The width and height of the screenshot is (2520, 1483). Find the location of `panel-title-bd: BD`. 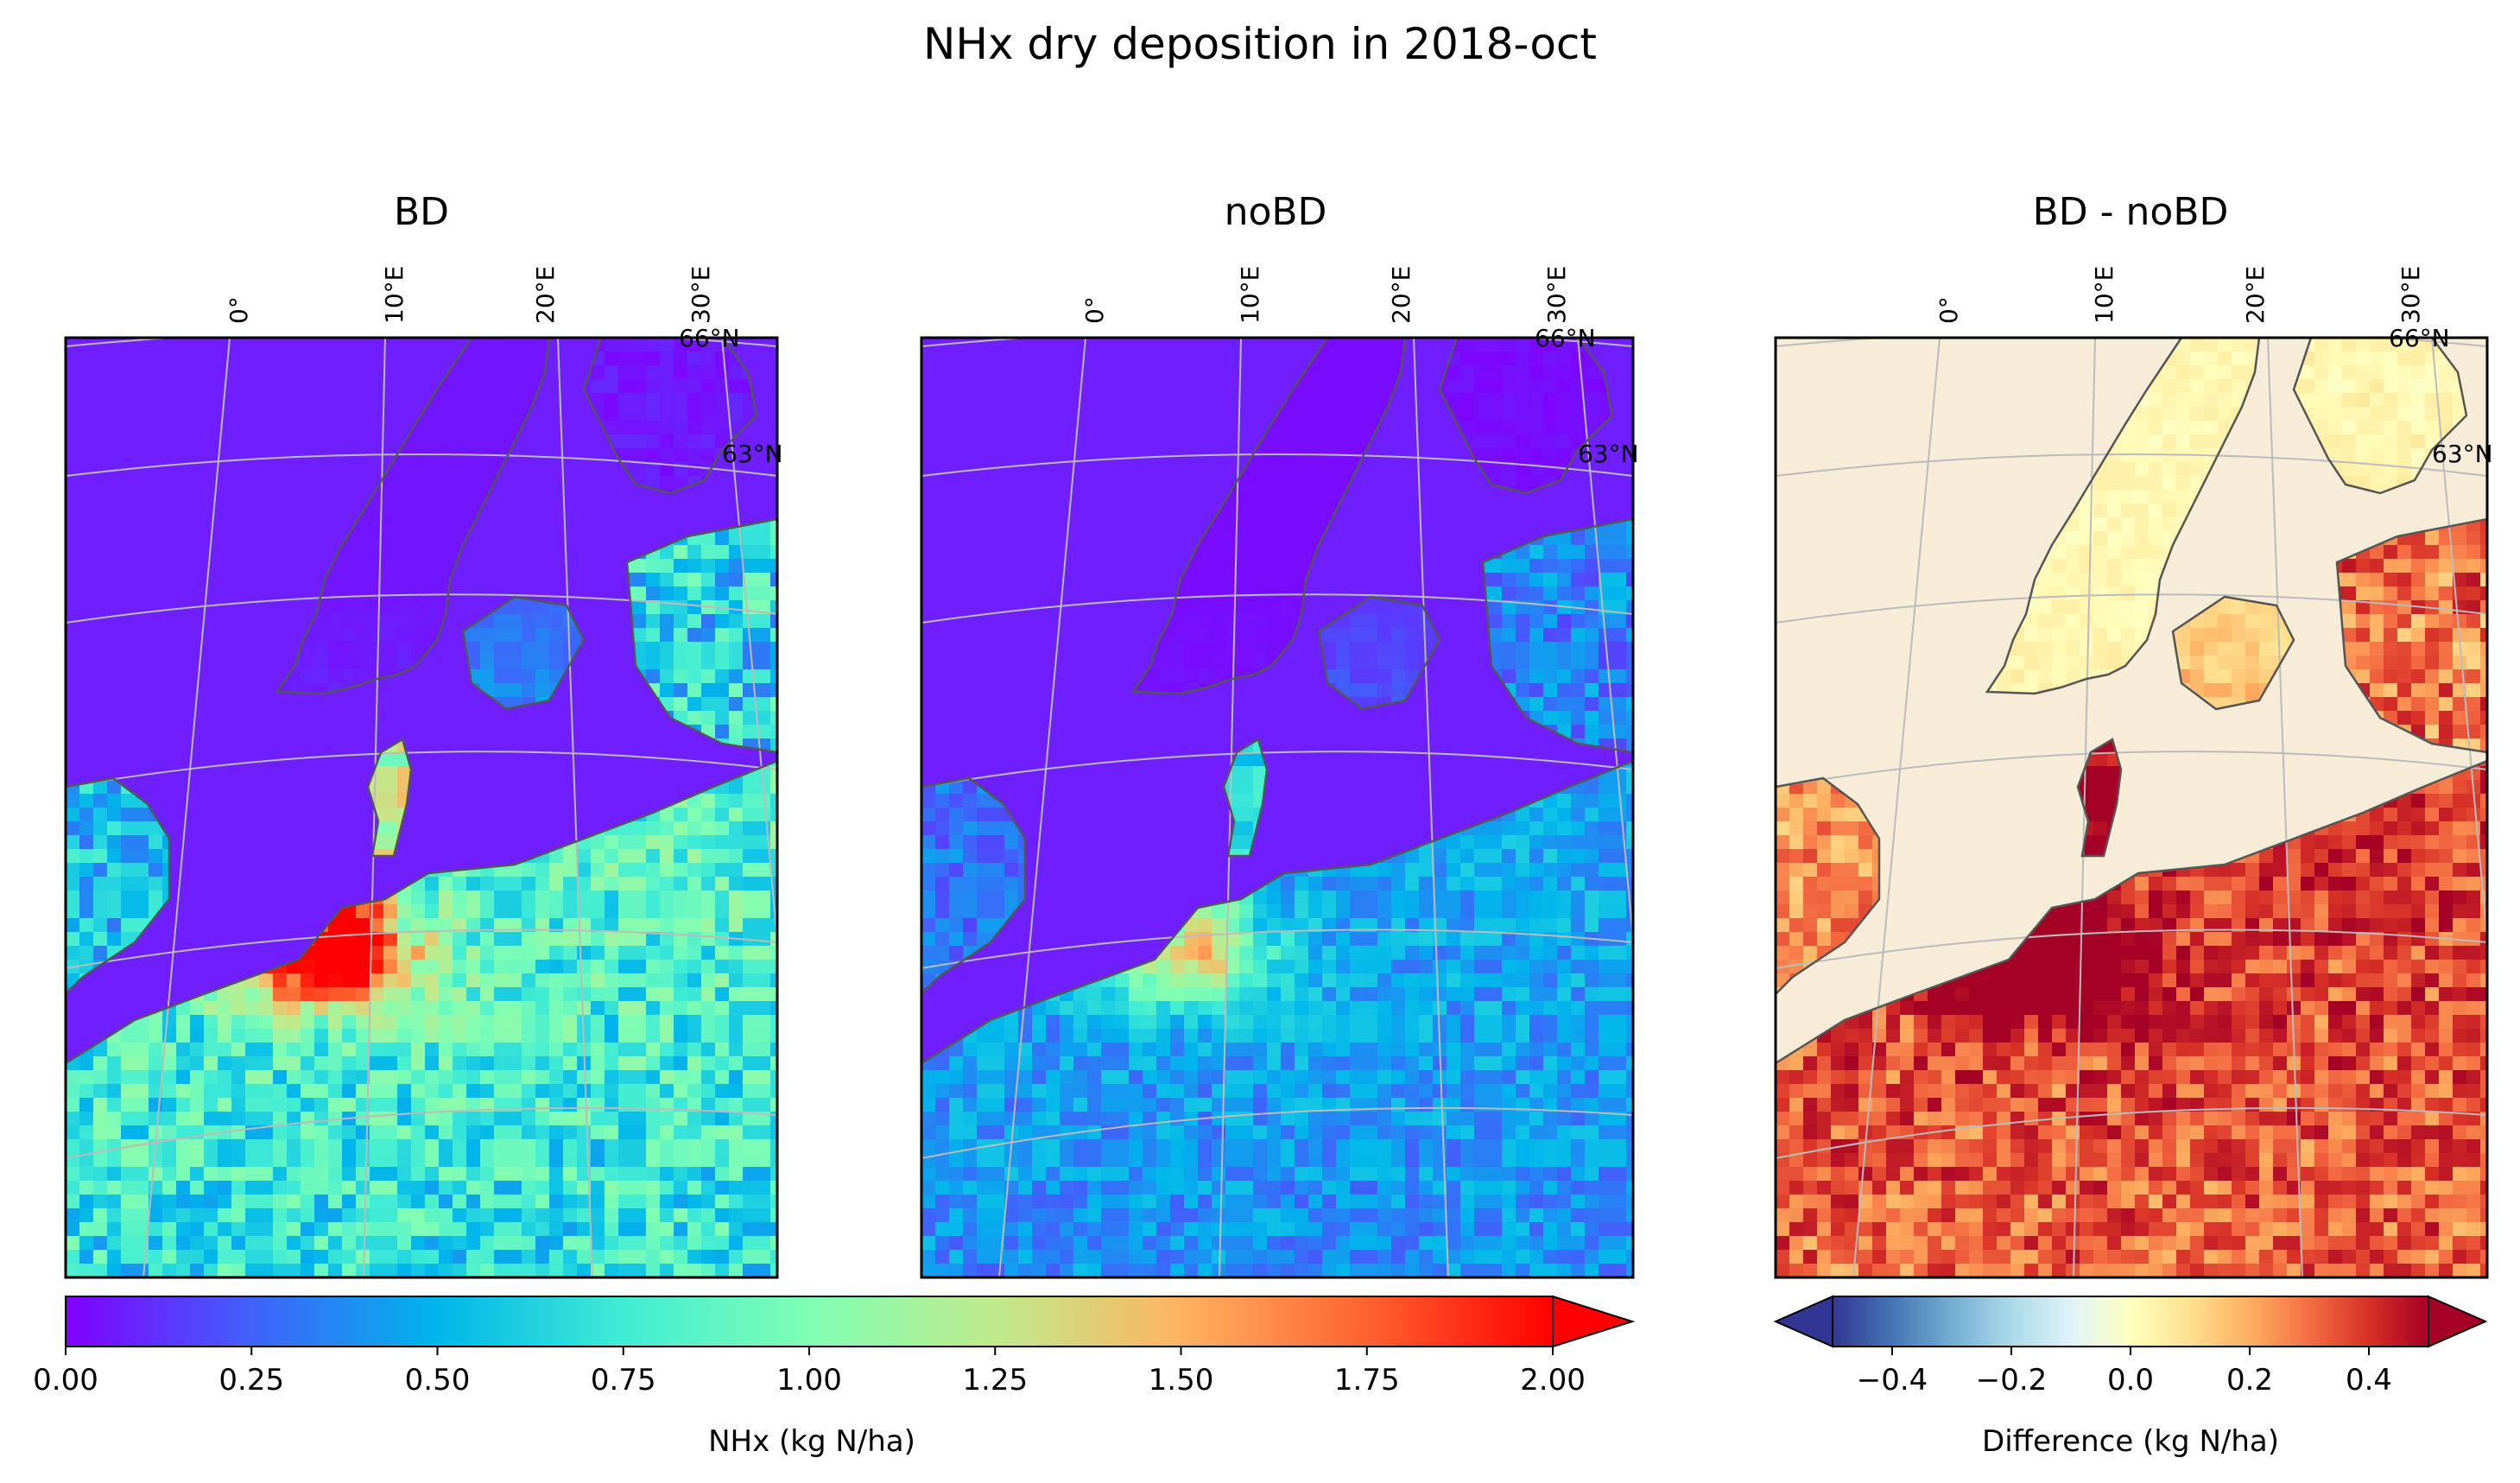

panel-title-bd: BD is located at coordinates (422, 212).